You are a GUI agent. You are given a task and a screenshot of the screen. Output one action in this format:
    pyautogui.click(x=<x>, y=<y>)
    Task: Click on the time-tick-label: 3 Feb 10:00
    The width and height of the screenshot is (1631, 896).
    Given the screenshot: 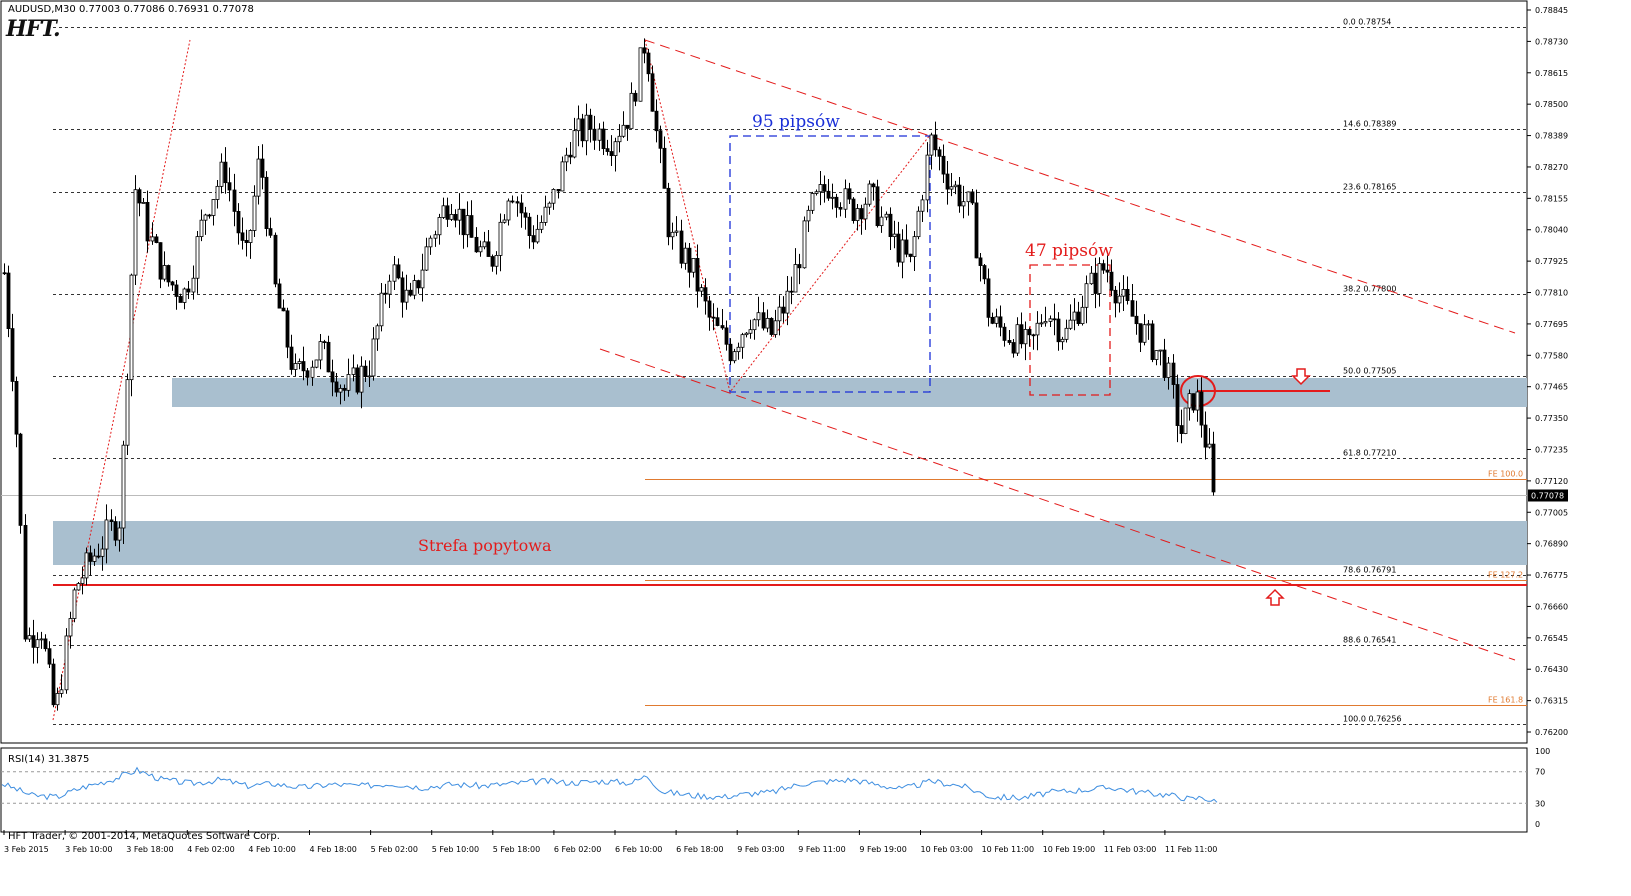 What is the action you would take?
    pyautogui.click(x=88, y=849)
    